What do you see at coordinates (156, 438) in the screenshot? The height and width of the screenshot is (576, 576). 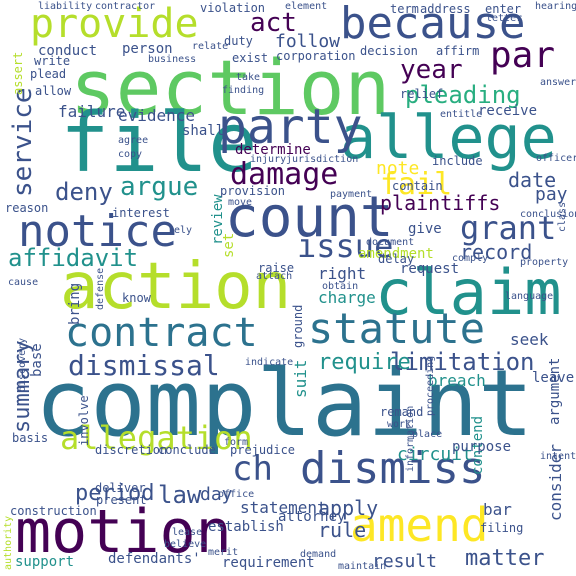 I see `word-allegation: allegation` at bounding box center [156, 438].